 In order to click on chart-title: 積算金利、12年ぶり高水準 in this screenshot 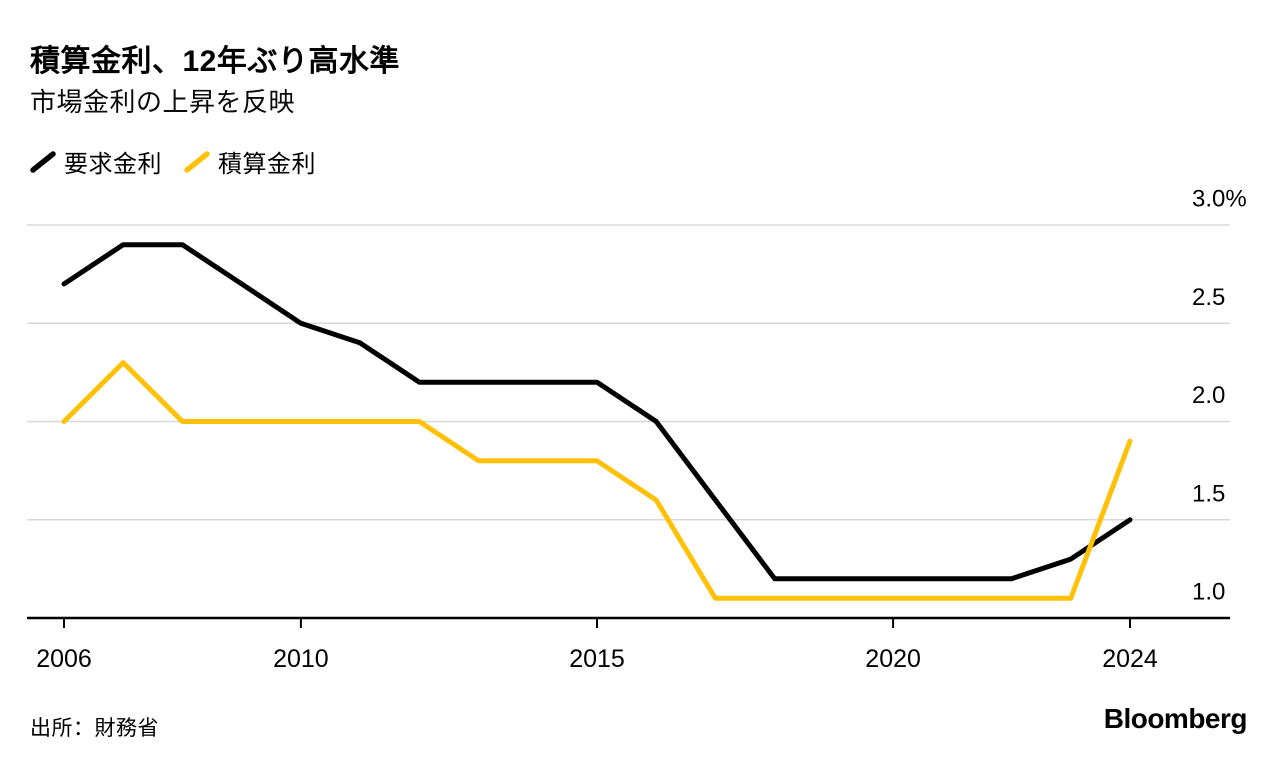, I will do `click(215, 61)`.